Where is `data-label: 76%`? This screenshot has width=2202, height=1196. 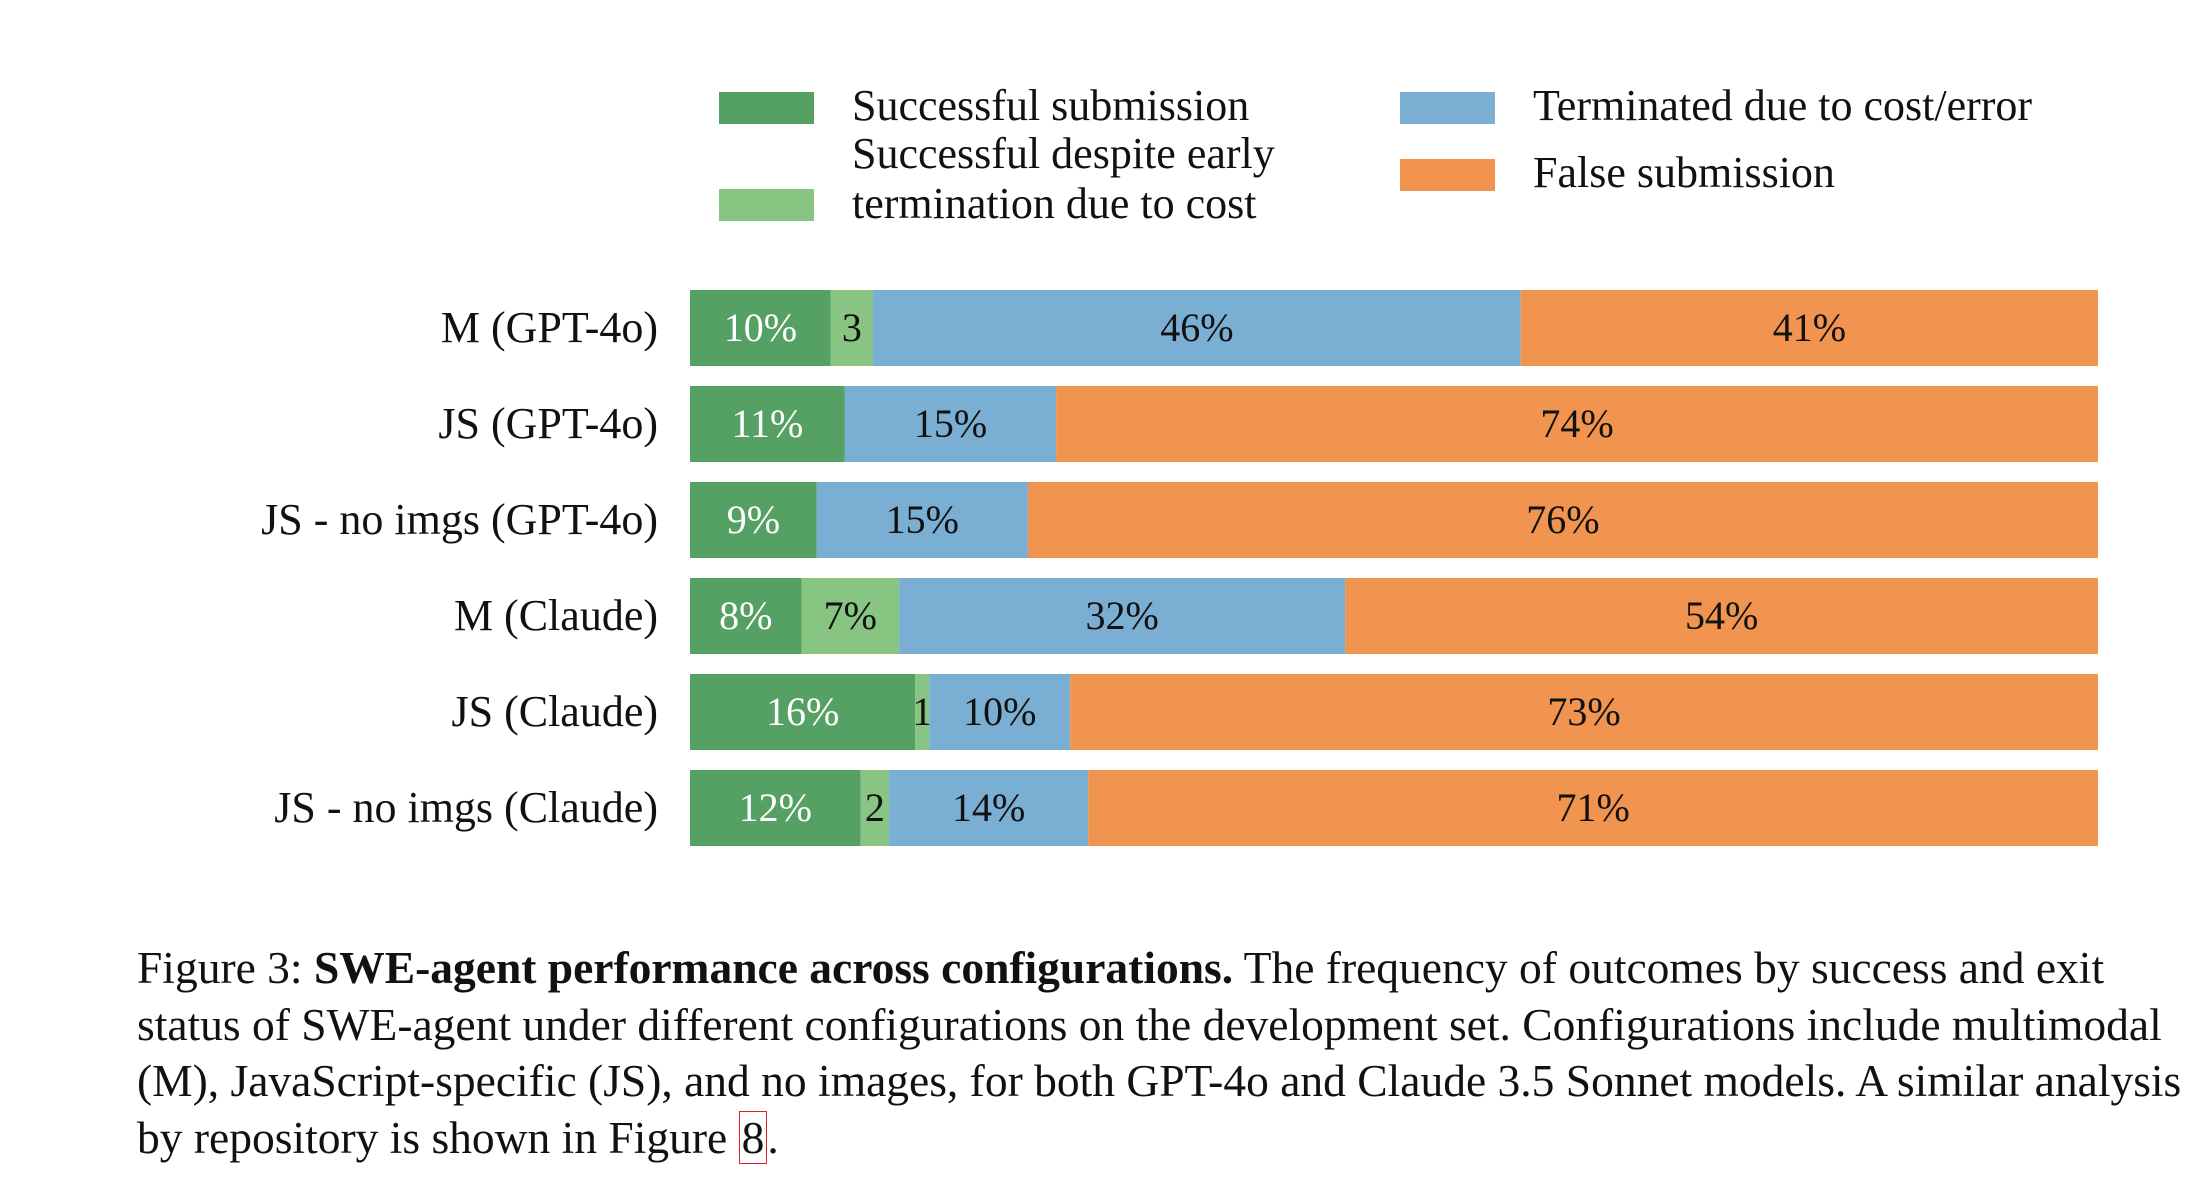
data-label: 76% is located at coordinates (1562, 519).